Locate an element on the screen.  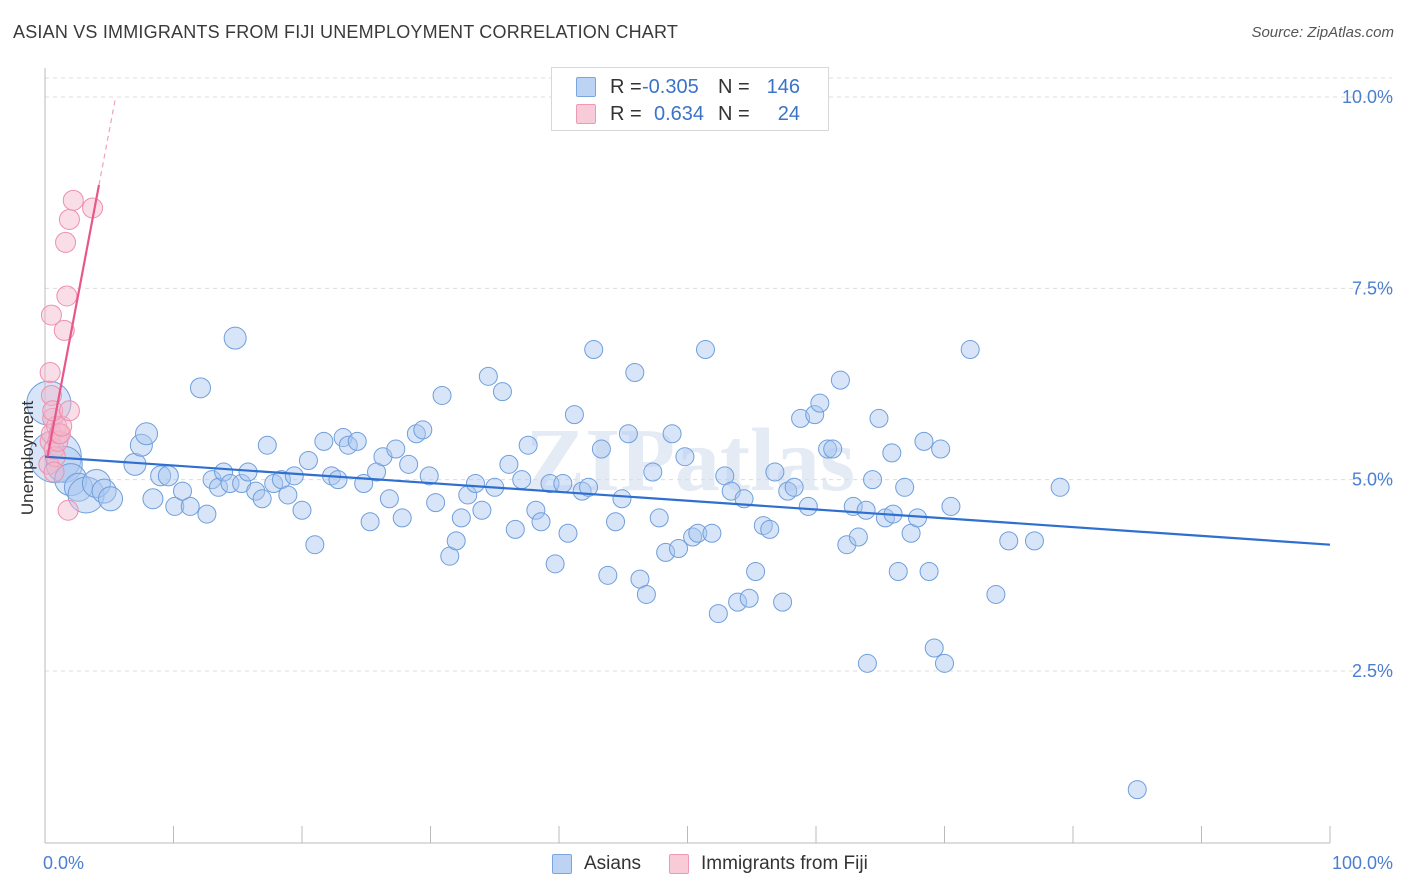
legend-r-label: R = is located at coordinates (626, 113).